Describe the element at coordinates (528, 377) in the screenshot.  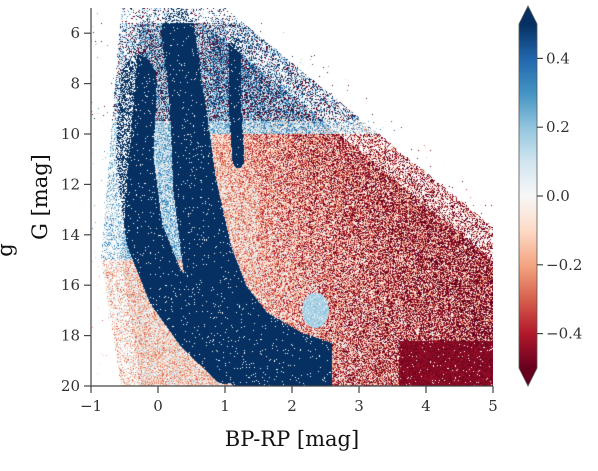
I see `colorbar-extend-bottom` at that location.